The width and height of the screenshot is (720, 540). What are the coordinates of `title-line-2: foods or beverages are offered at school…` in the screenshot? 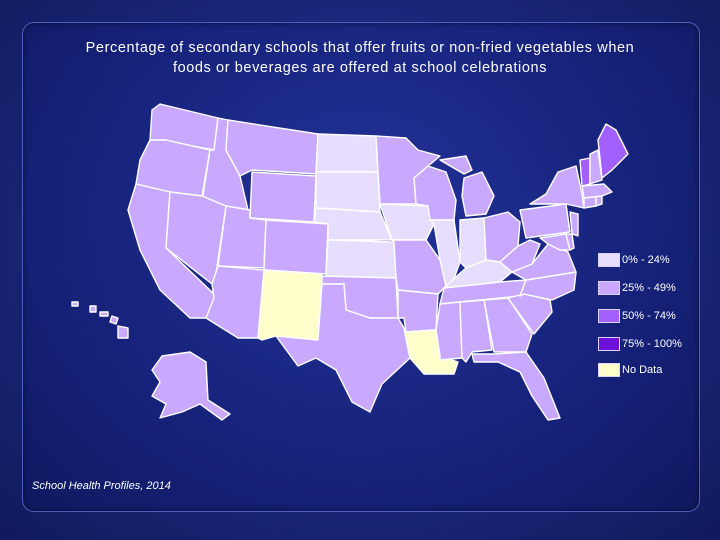 It's located at (360, 68).